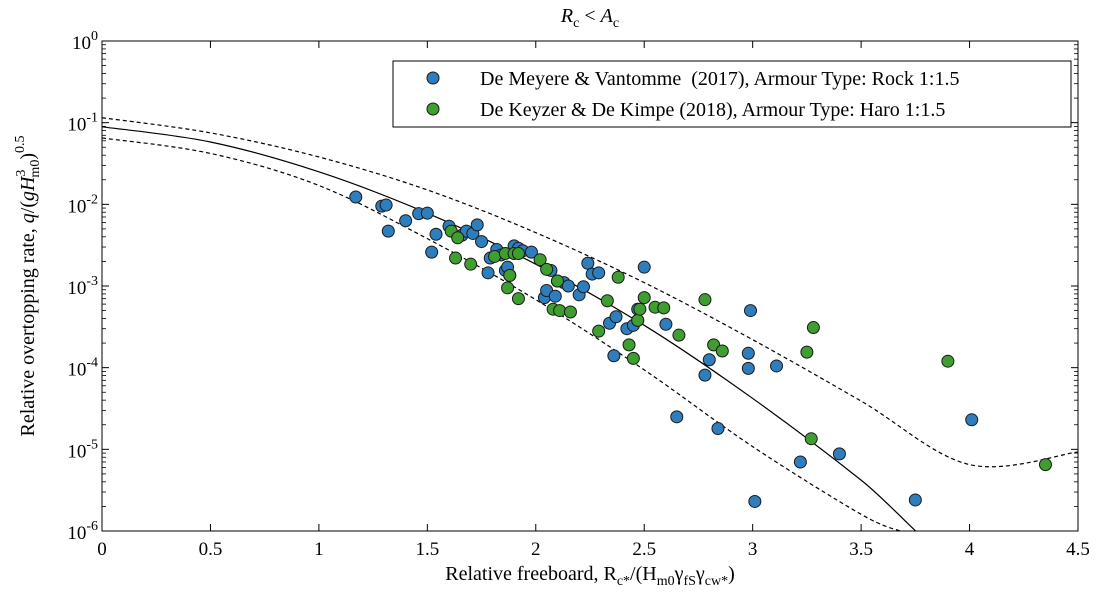 This screenshot has height=600, width=1113. Describe the element at coordinates (861, 549) in the screenshot. I see `x-tick-label: 3.5` at that location.